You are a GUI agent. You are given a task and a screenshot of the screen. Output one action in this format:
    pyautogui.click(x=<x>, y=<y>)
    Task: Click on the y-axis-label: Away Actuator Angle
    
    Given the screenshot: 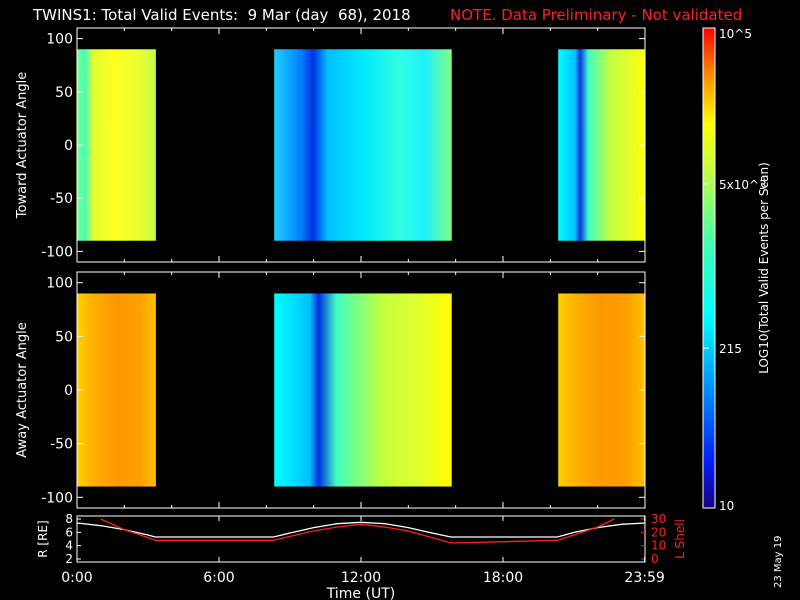 What is the action you would take?
    pyautogui.click(x=22, y=389)
    